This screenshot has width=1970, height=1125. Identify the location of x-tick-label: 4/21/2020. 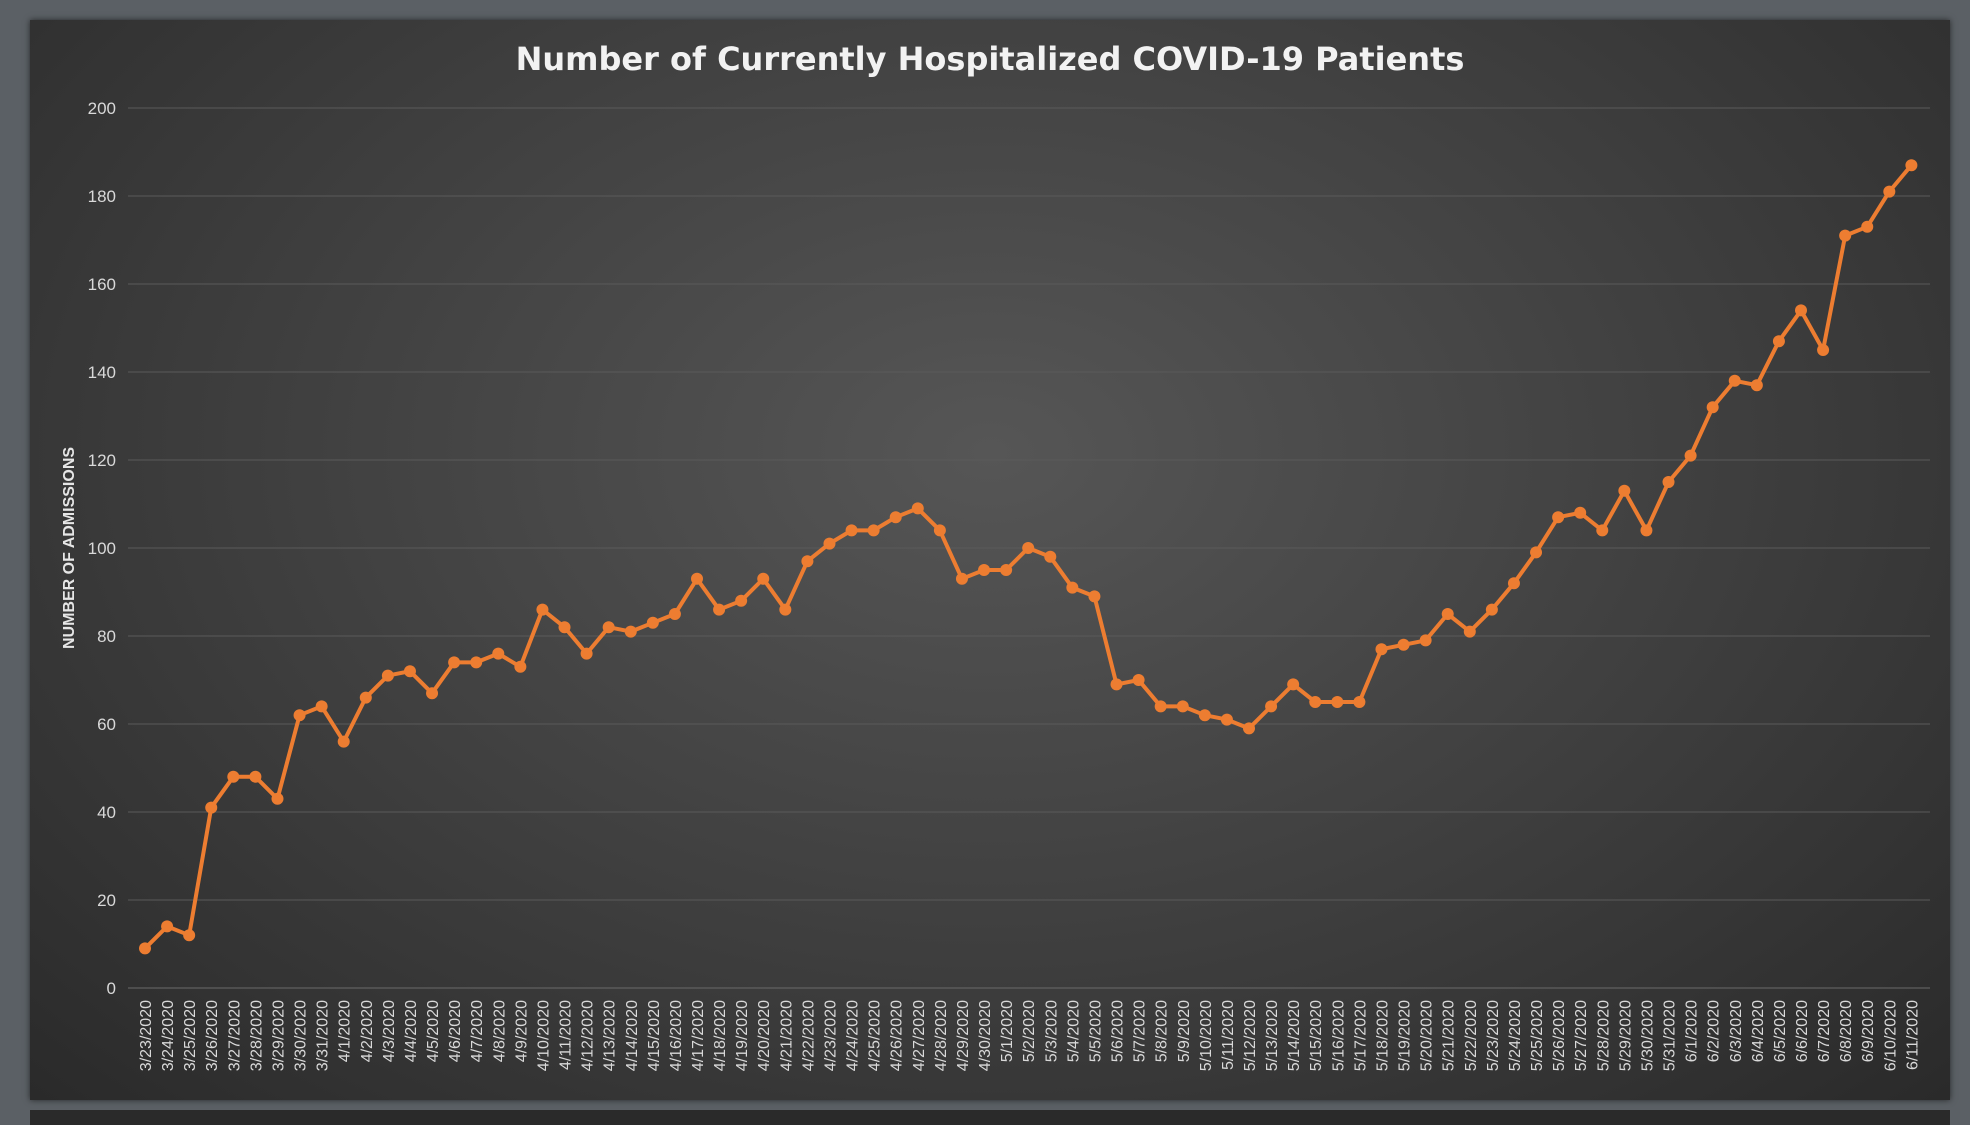
(786, 1035).